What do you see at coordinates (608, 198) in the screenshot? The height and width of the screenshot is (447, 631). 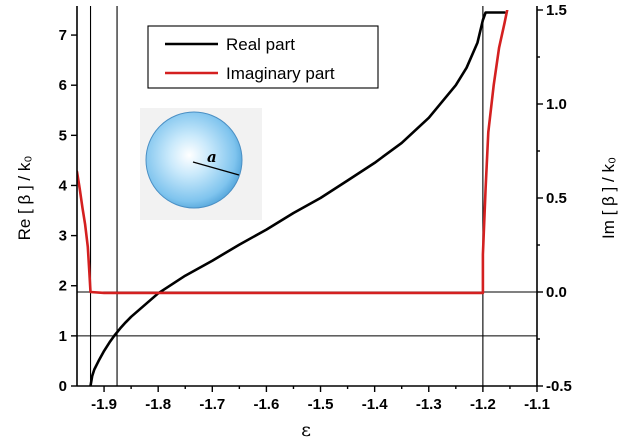 I see `y-axis-right-title: Im [ β ] / k₀` at bounding box center [608, 198].